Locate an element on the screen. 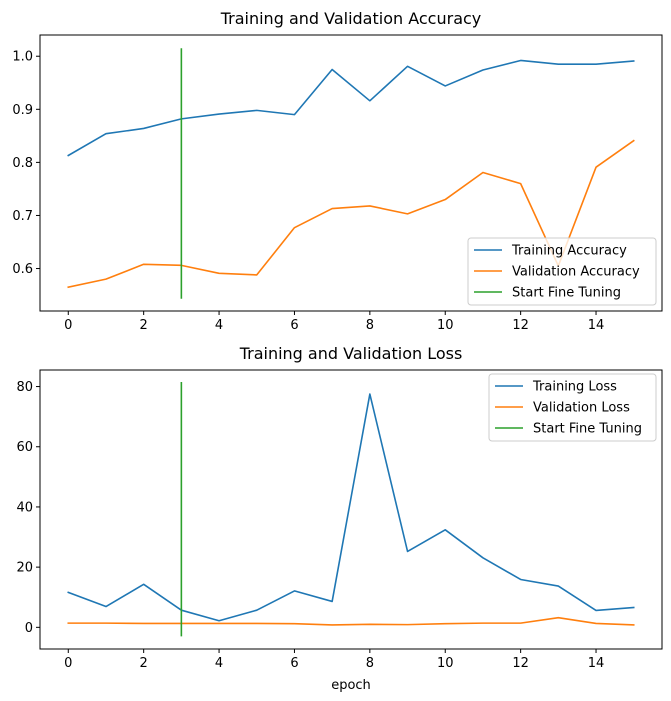  y-tick-label: 80 is located at coordinates (24, 387).